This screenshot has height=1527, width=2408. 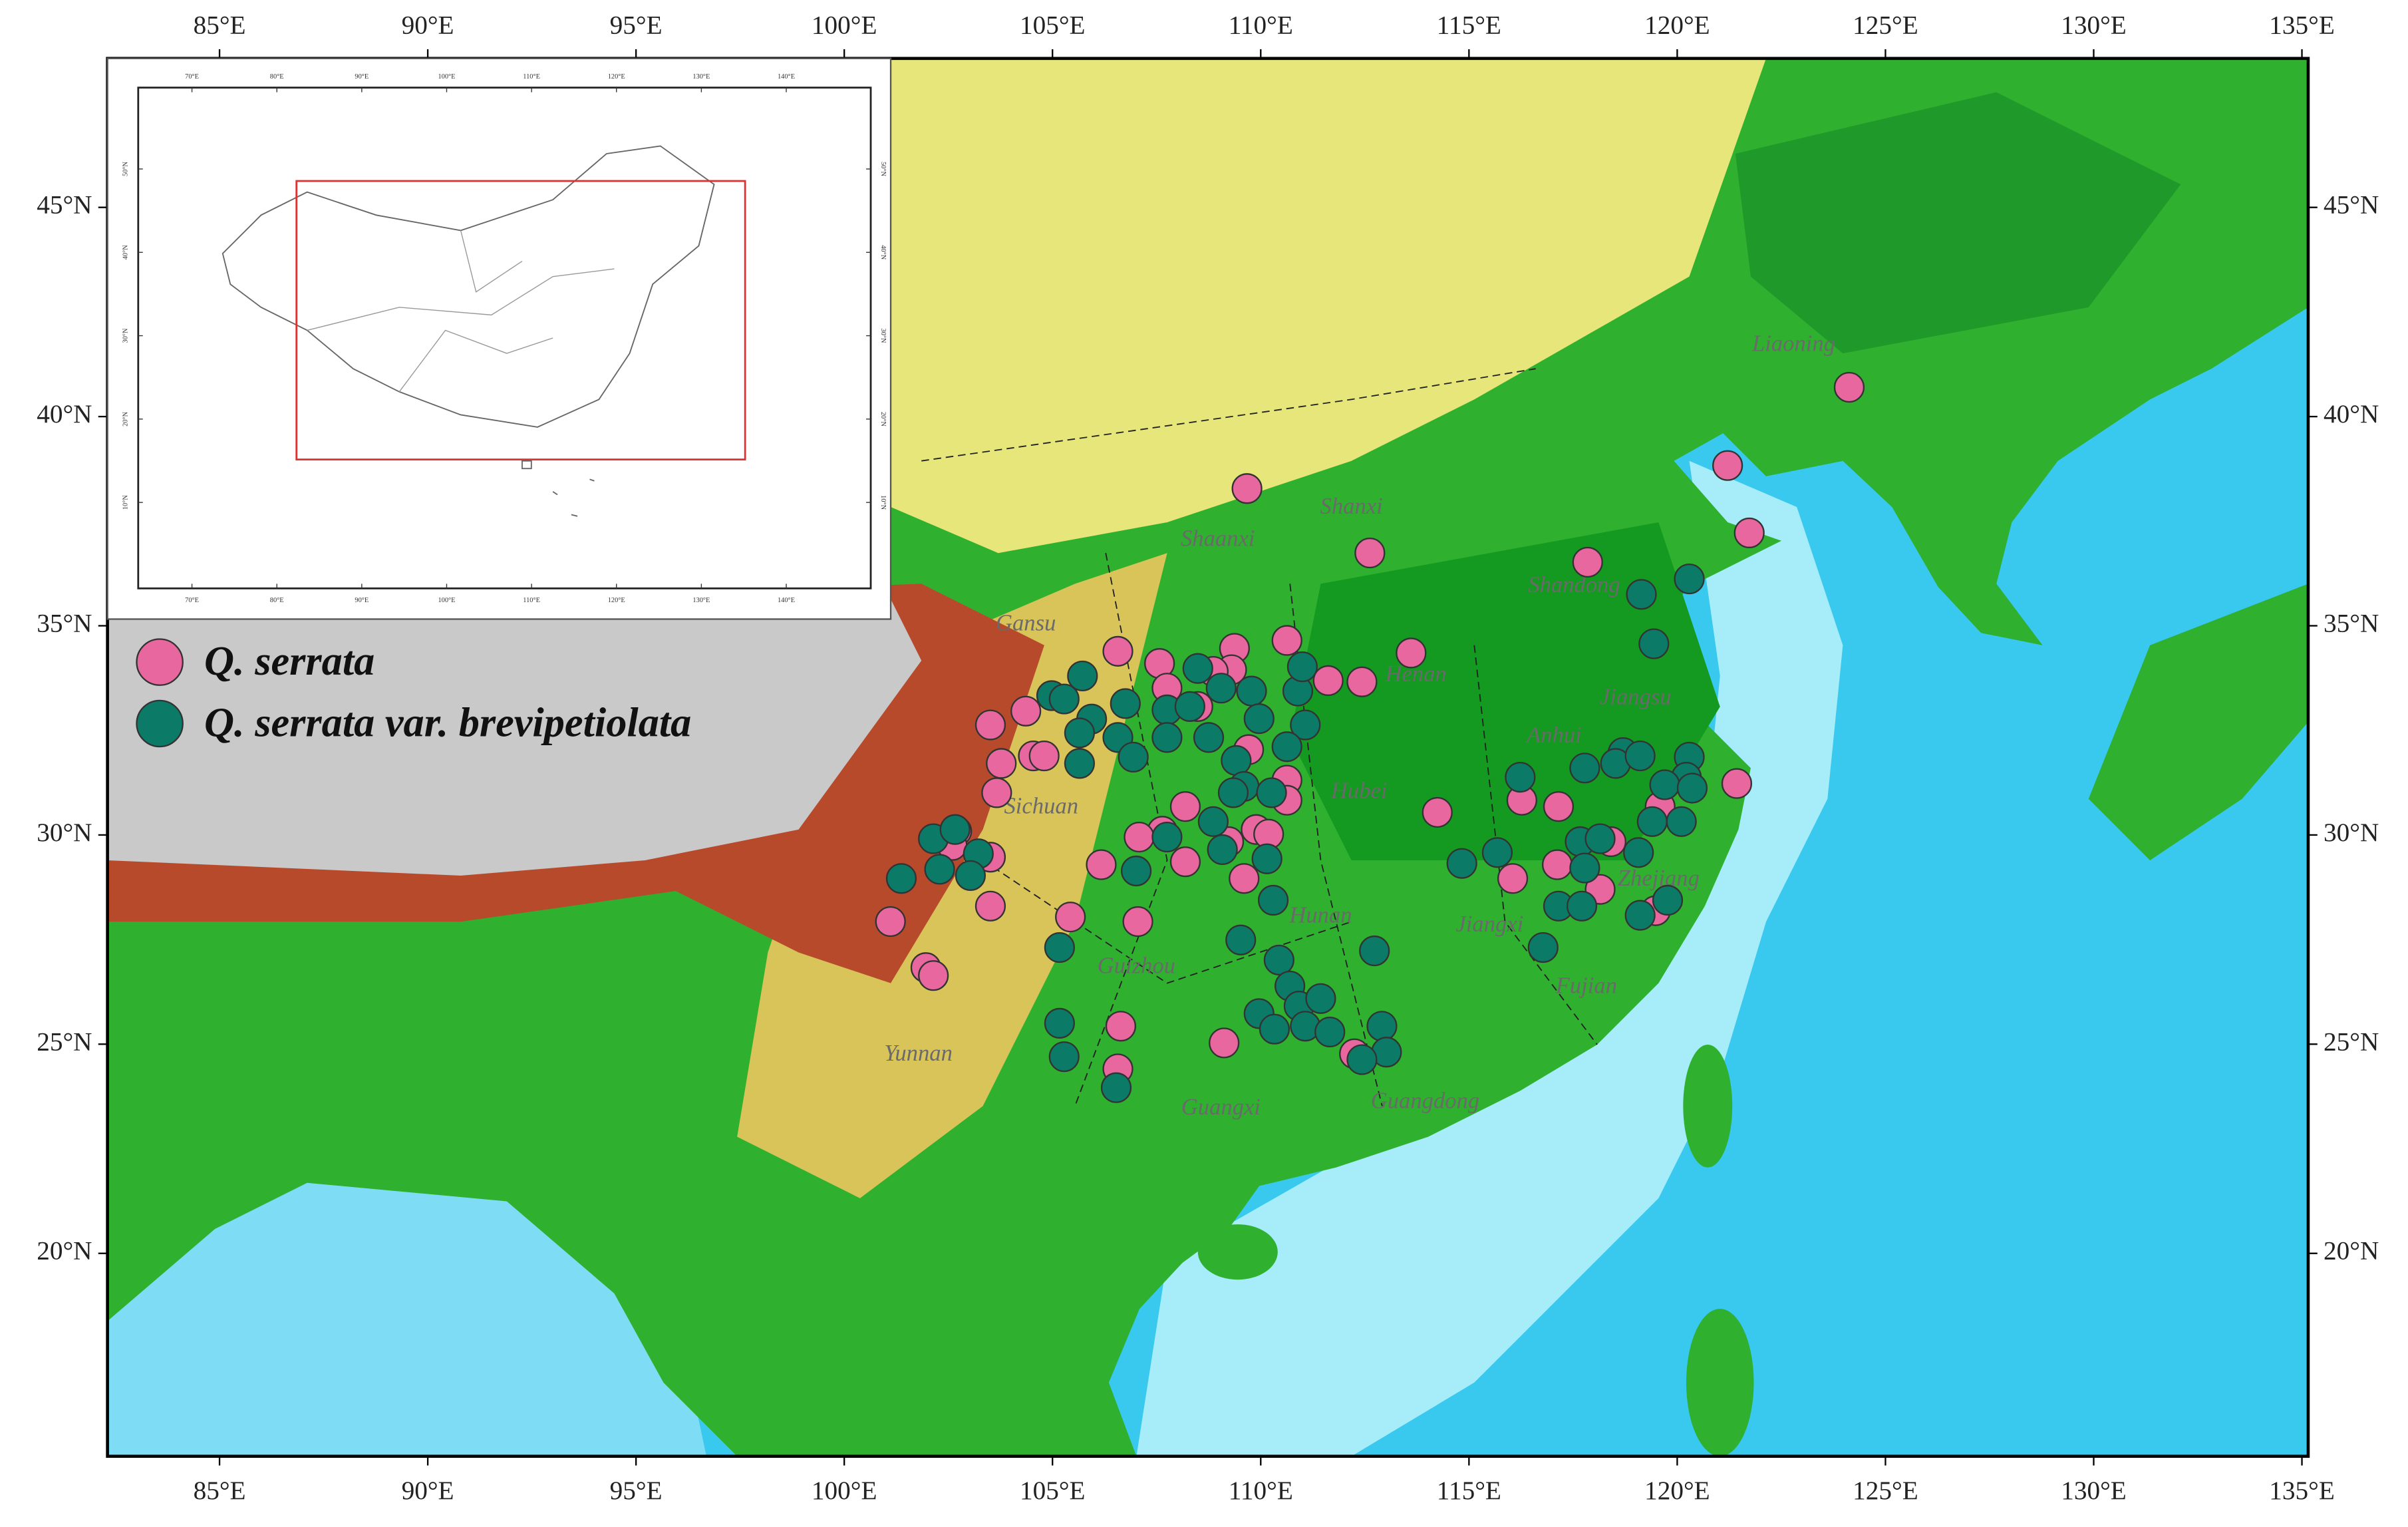 I want to click on x-tick-label: 95°E, so click(x=636, y=1490).